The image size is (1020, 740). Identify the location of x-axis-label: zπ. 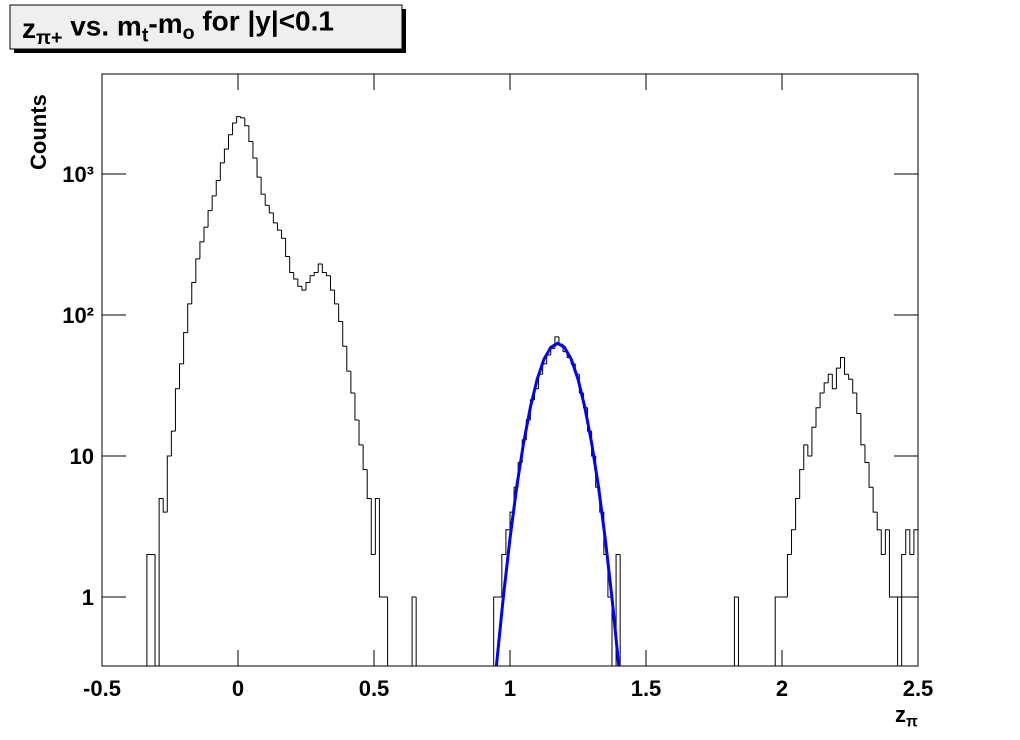
(906, 716).